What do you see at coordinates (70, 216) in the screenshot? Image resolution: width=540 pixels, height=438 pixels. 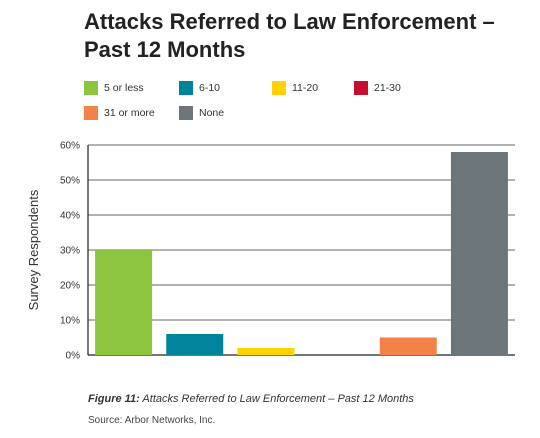 I see `y-tick-label: 40%` at bounding box center [70, 216].